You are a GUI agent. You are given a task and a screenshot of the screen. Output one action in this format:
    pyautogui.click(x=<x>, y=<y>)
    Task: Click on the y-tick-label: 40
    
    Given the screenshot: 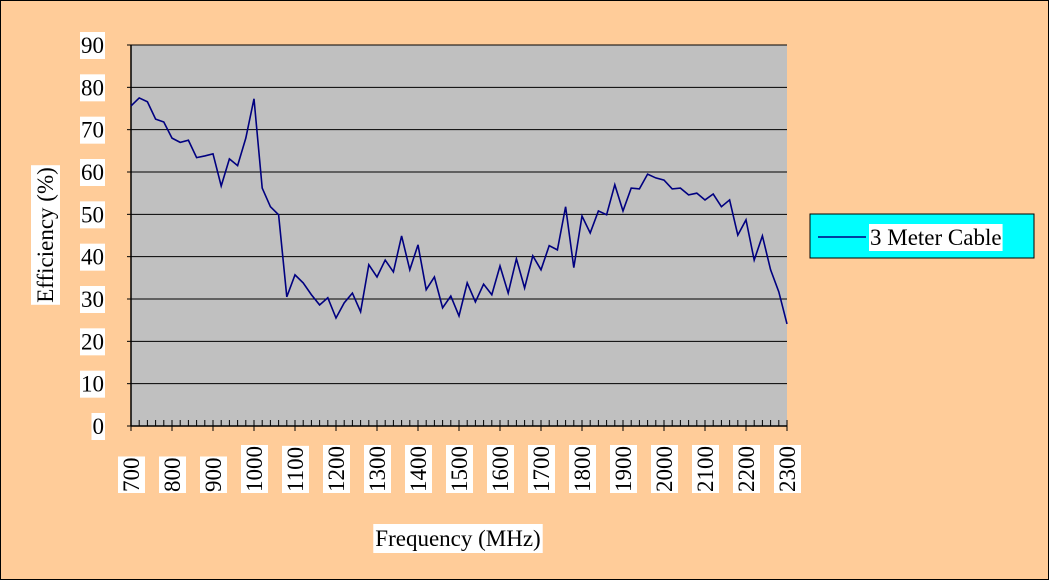 What is the action you would take?
    pyautogui.click(x=92, y=257)
    